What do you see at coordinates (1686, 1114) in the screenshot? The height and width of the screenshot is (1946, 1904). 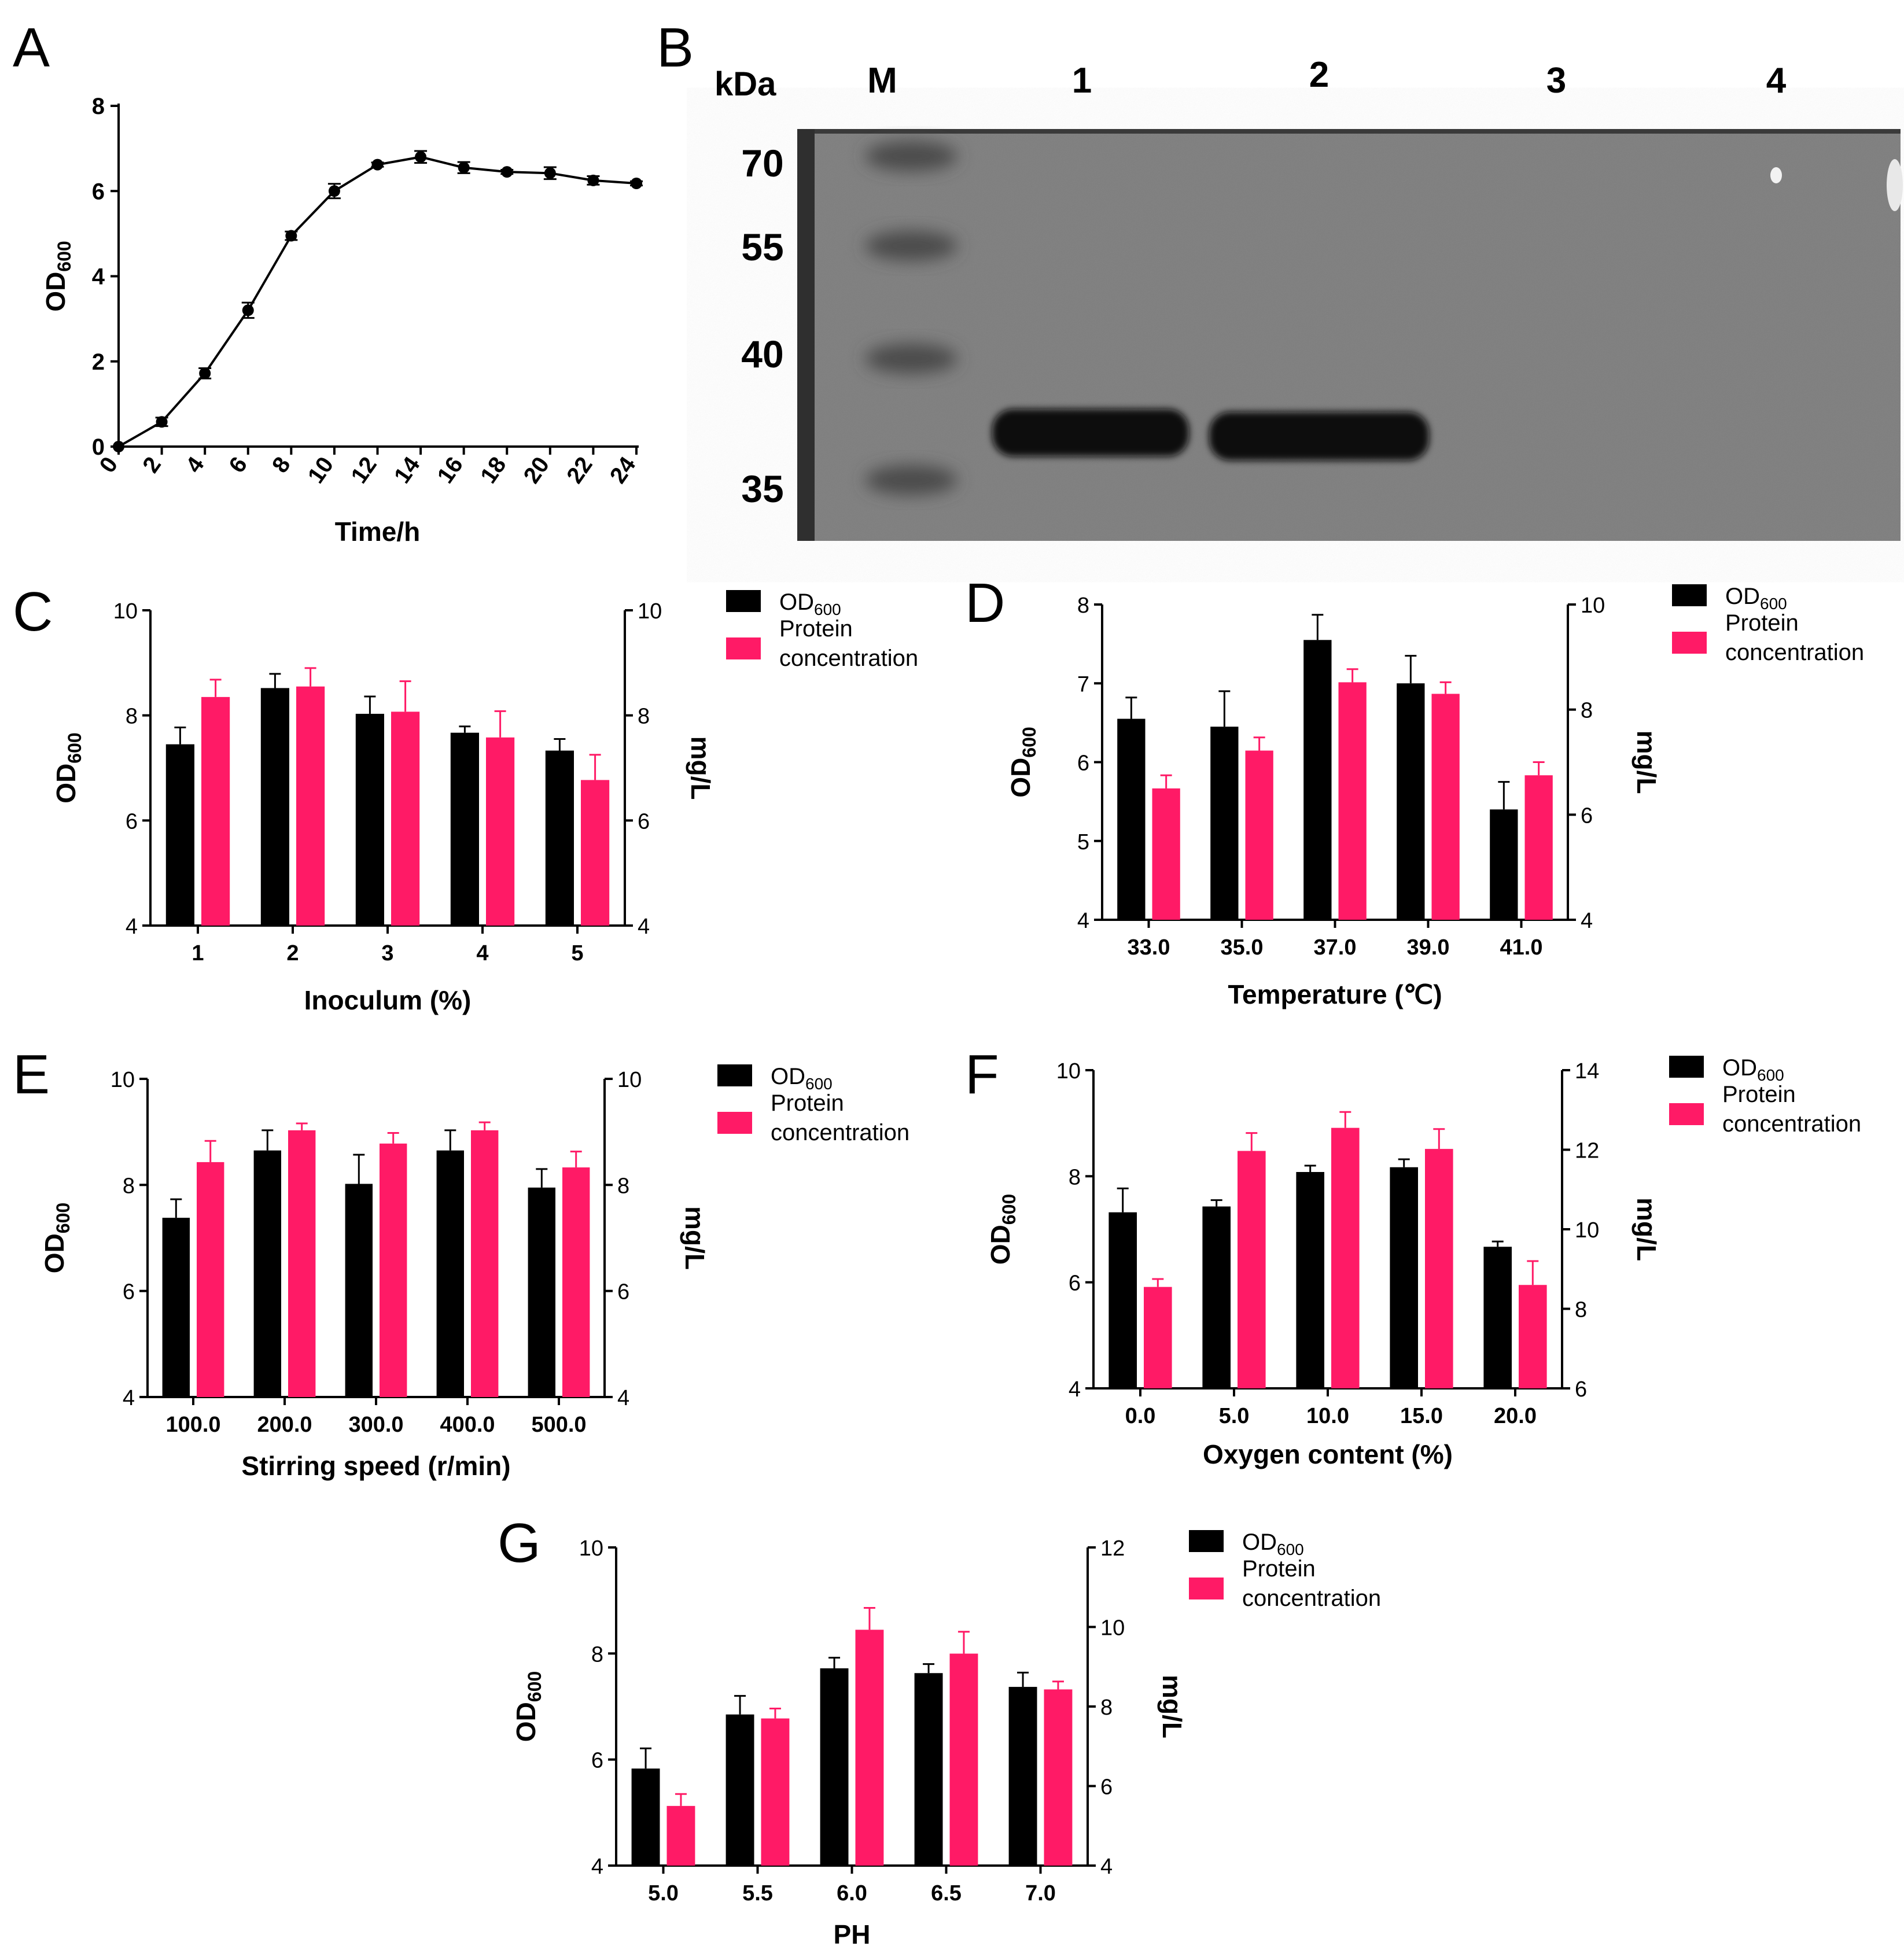 I see `legend-swatch-protein` at bounding box center [1686, 1114].